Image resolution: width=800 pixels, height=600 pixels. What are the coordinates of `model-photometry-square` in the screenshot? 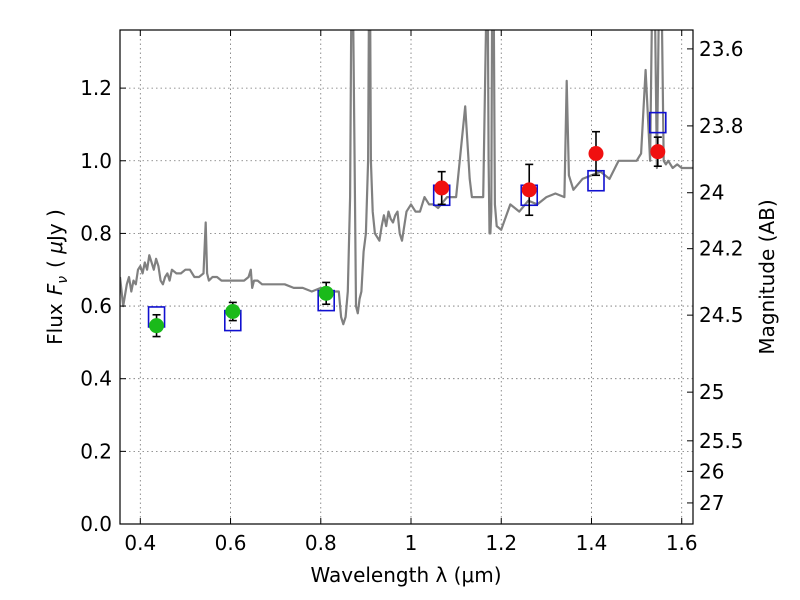 It's located at (658, 122).